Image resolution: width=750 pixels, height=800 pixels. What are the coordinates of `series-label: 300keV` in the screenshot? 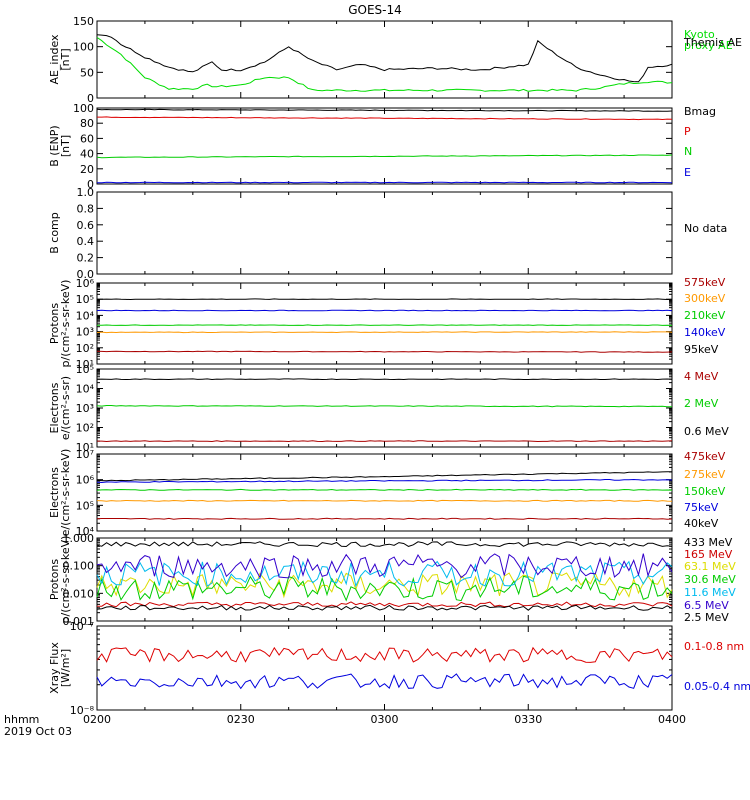 It's located at (705, 298).